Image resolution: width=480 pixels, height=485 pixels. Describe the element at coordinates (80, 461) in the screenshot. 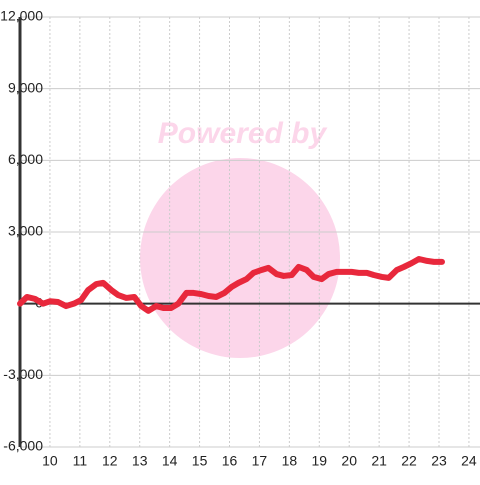

I see `x-tick-label: 11` at that location.